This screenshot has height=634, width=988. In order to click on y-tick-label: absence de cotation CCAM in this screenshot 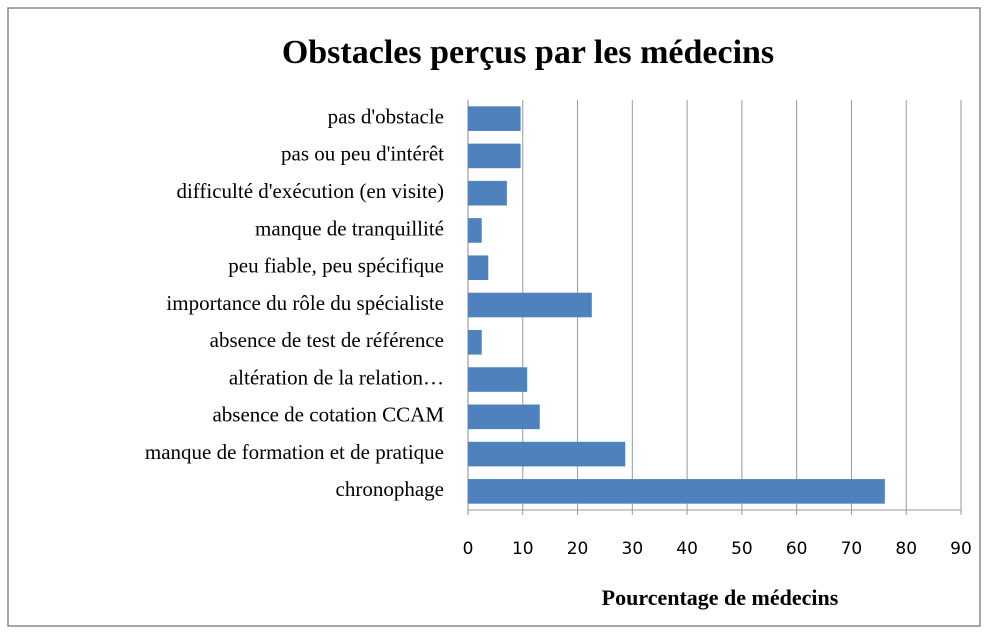, I will do `click(328, 415)`.